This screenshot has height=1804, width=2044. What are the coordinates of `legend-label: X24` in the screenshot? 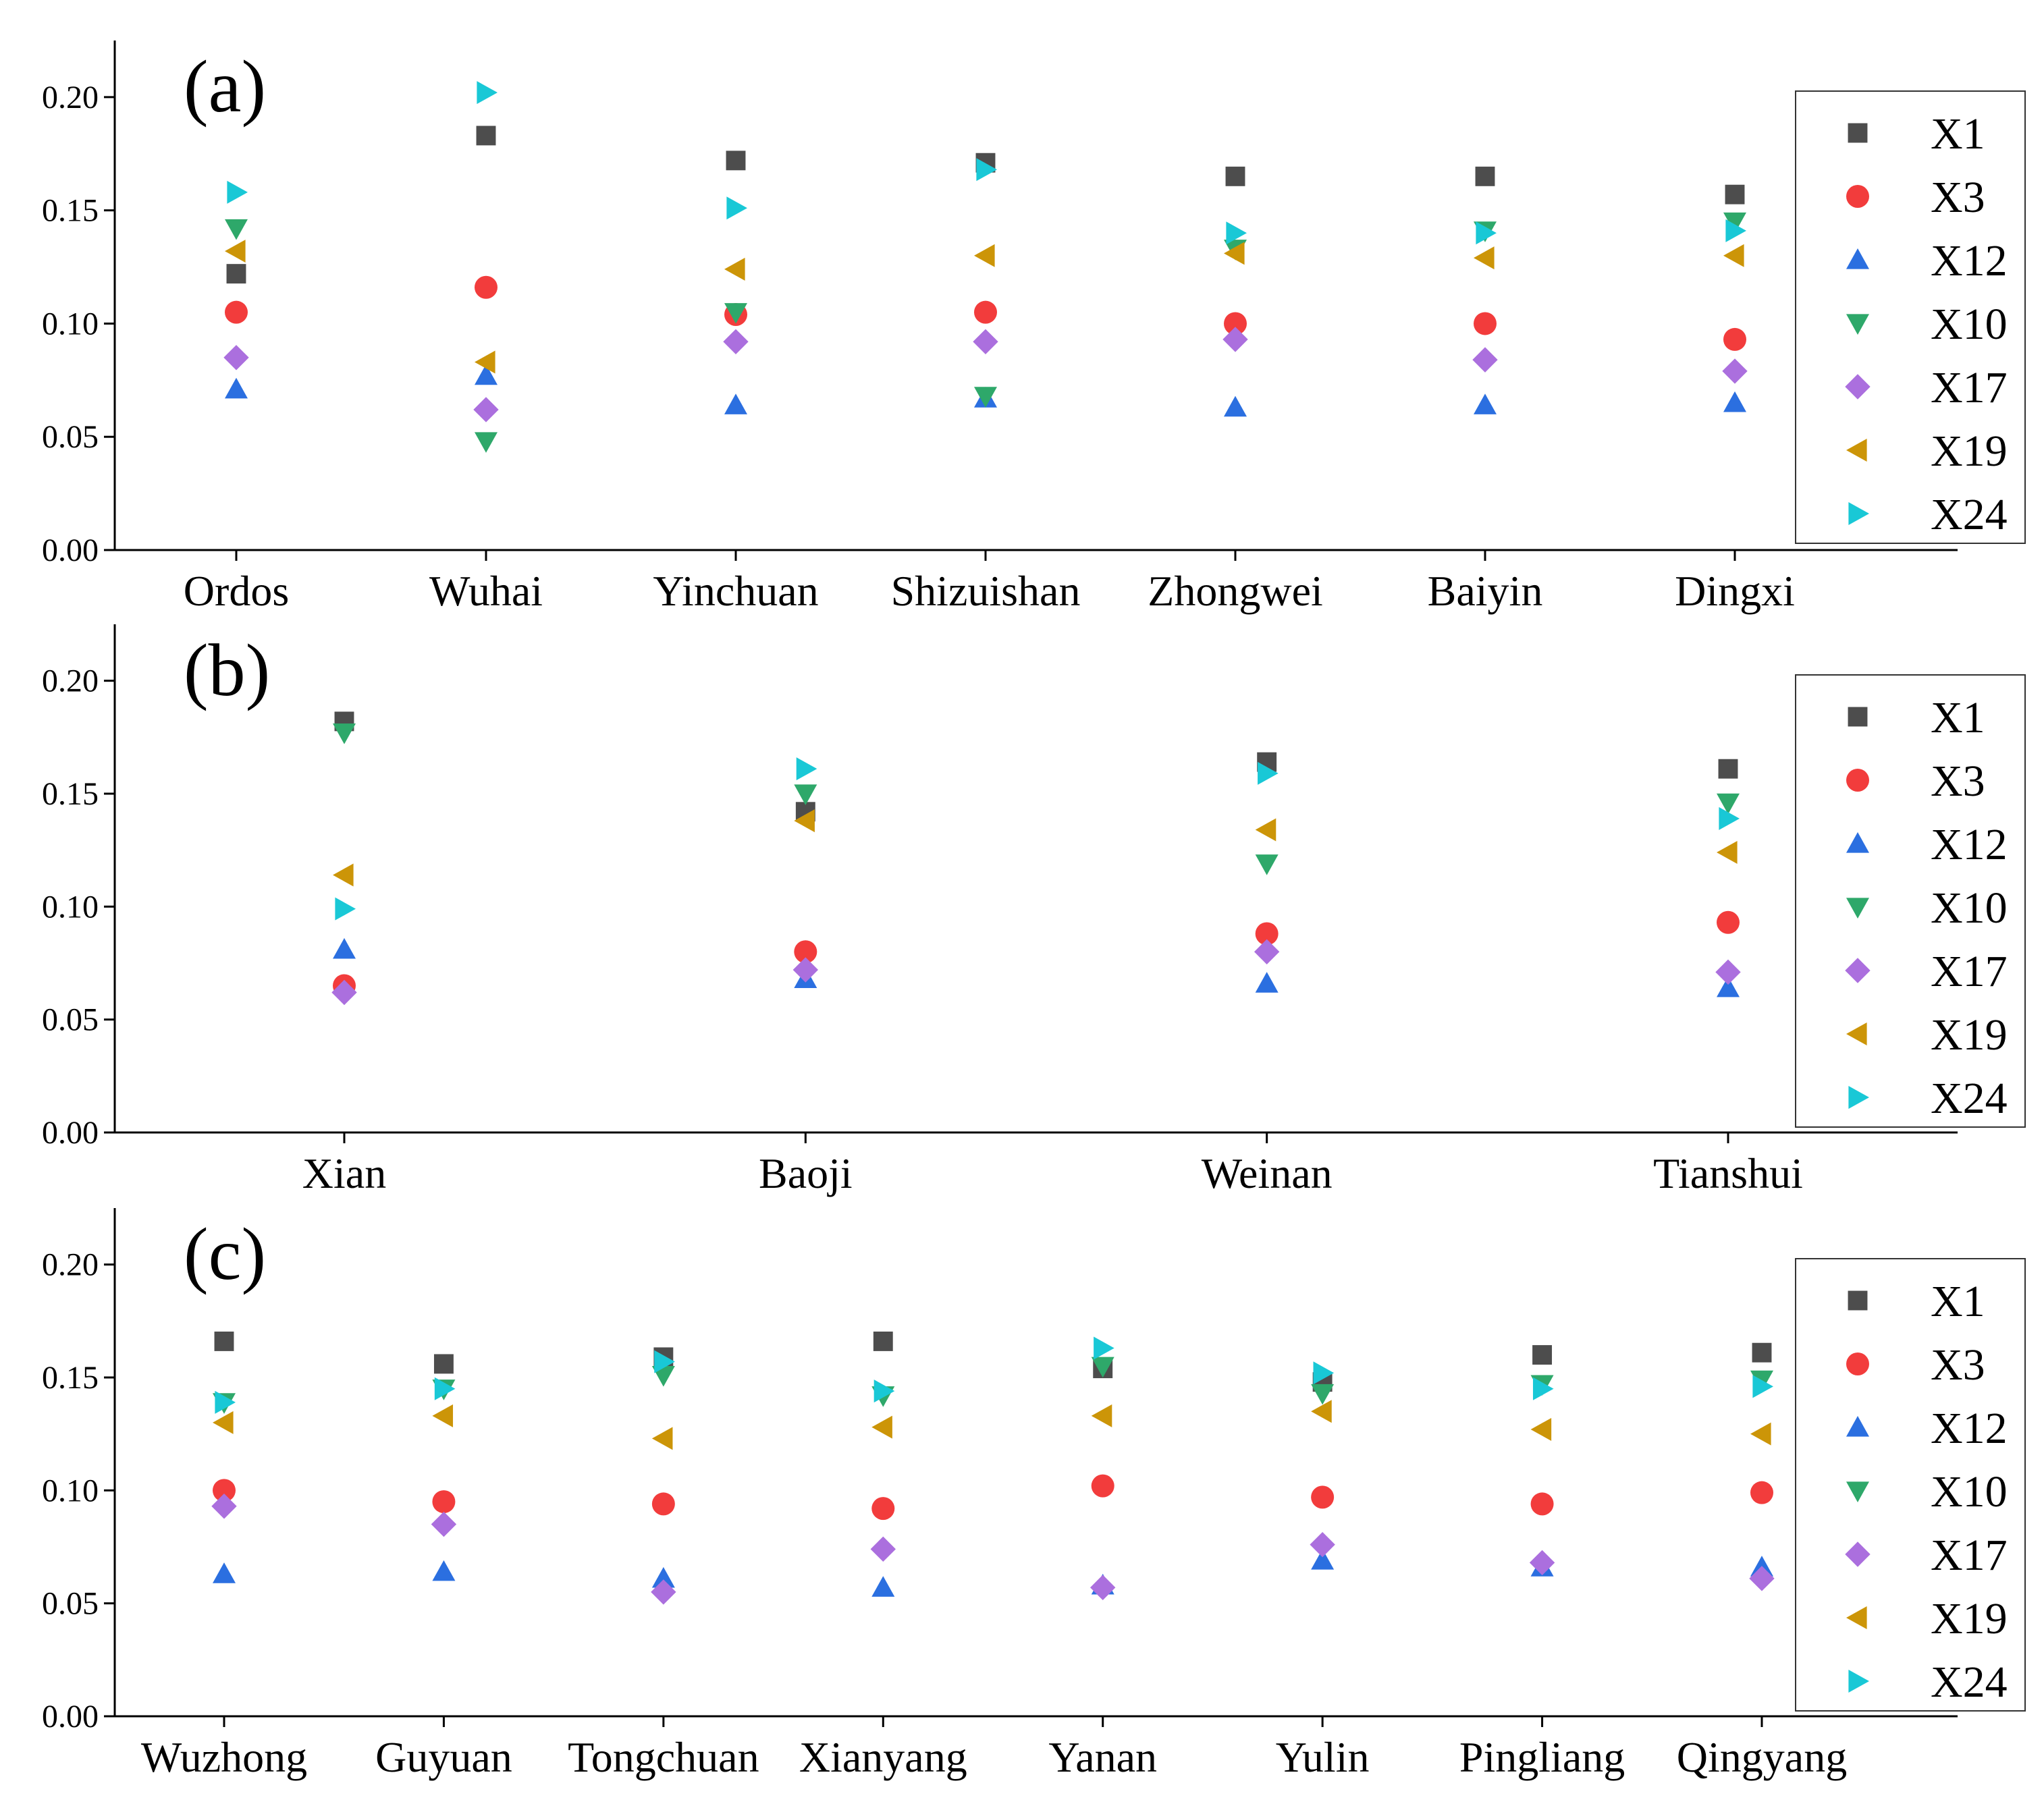 It's located at (1969, 1682).